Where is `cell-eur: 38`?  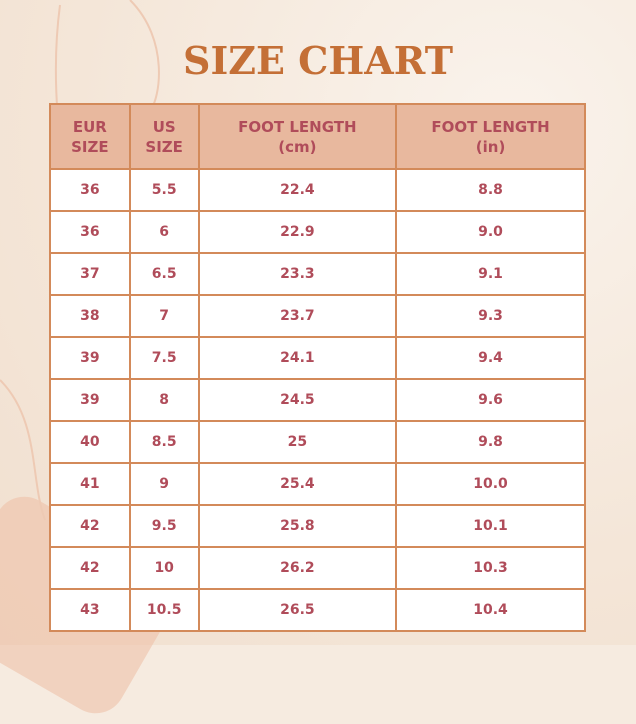
cell-eur: 38 is located at coordinates (90, 316).